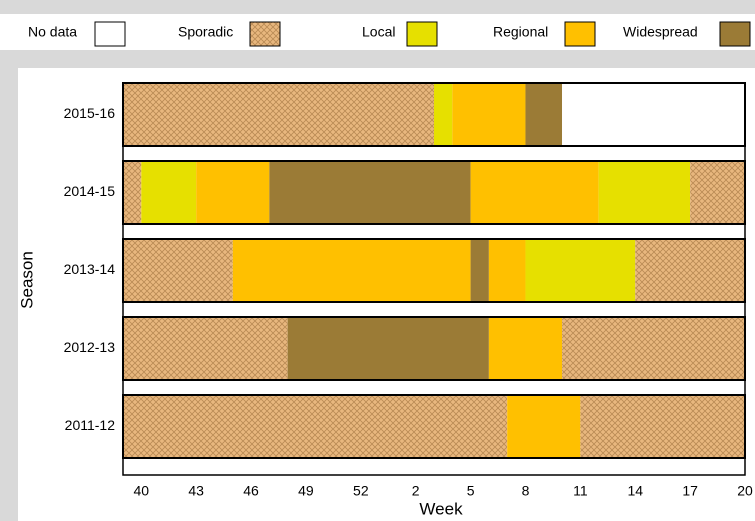  Describe the element at coordinates (471, 491) in the screenshot. I see `x-tick-label: 5` at that location.